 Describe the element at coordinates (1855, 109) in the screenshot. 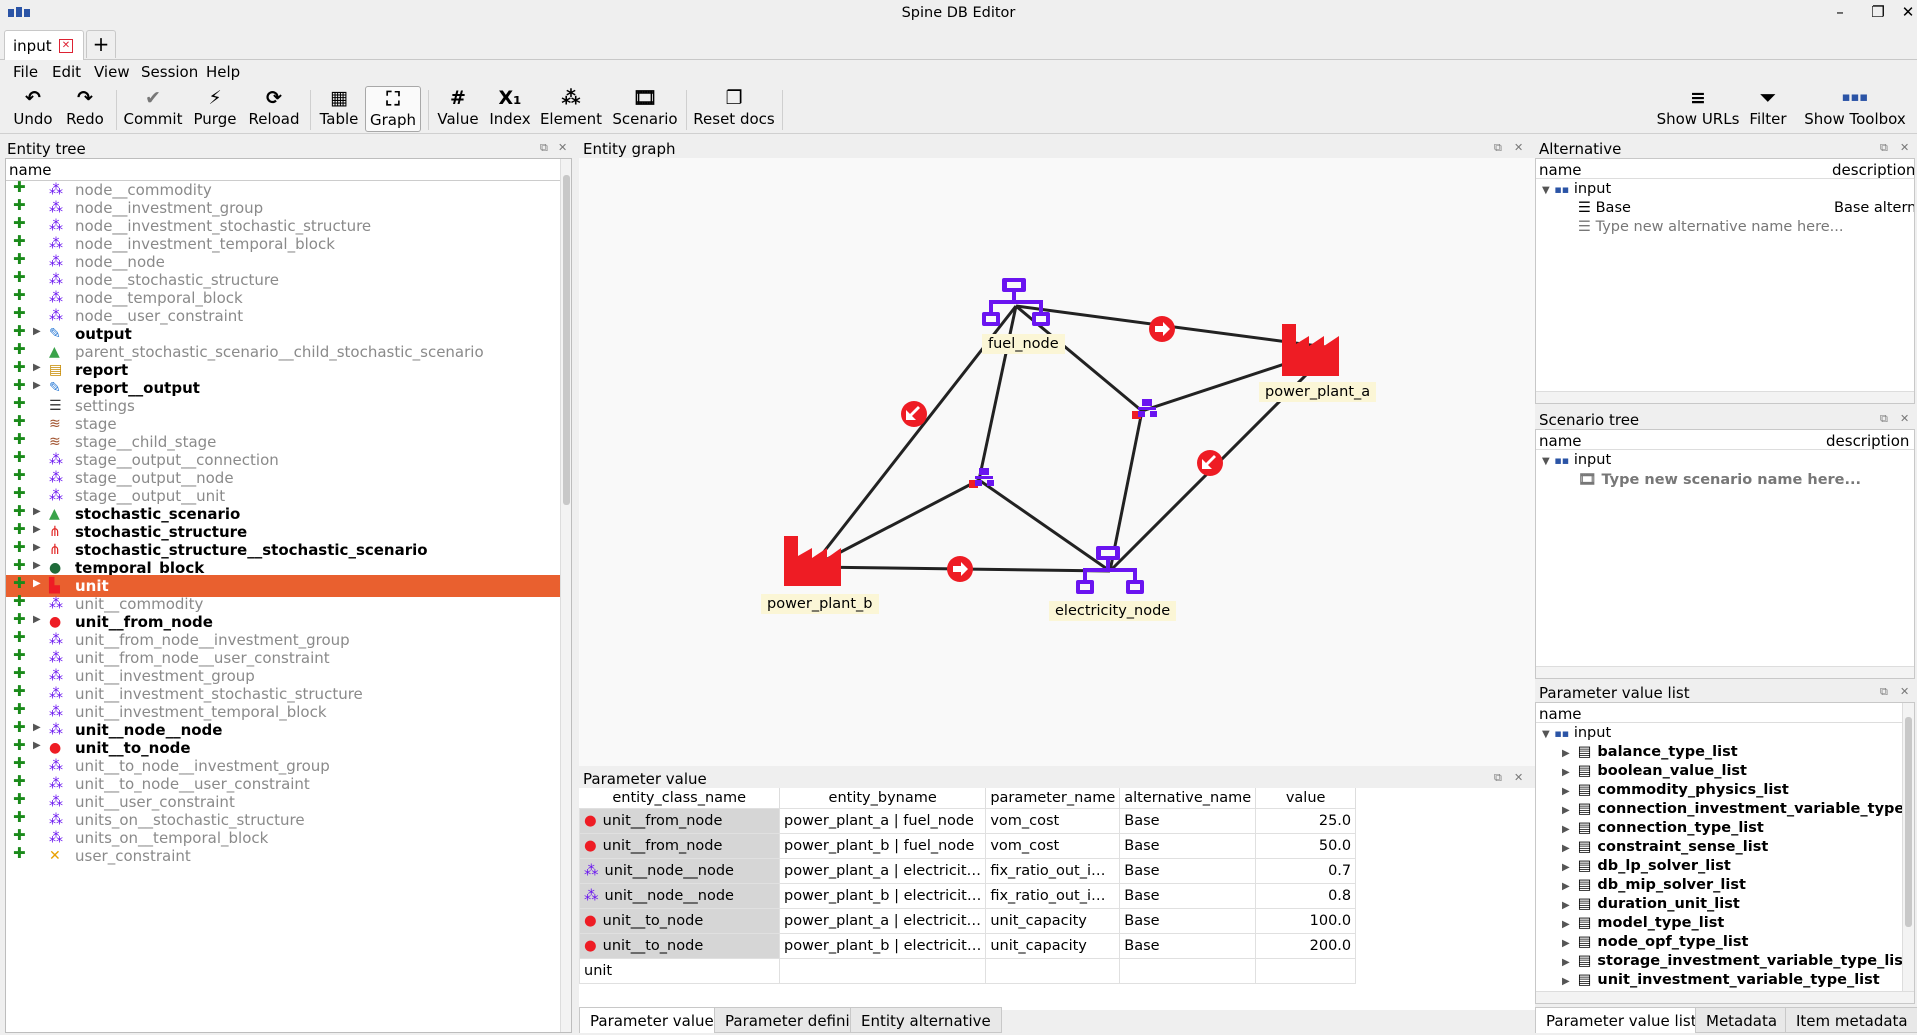

I see `show-toolbox-button: ▪▪▪ Show Toolbox` at that location.